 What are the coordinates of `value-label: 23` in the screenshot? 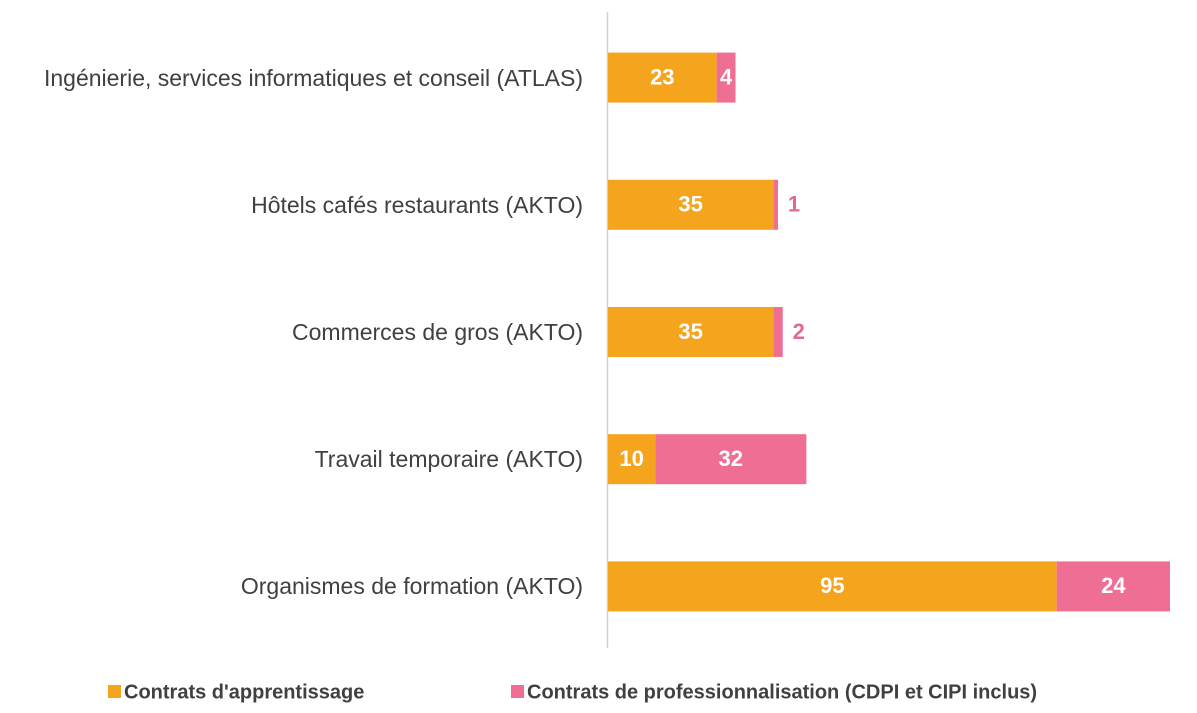 It's located at (662, 76).